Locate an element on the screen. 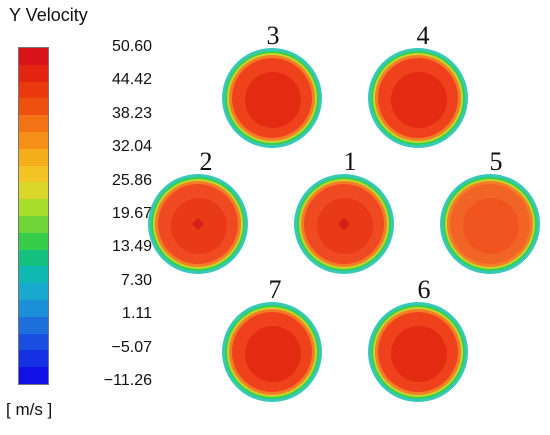  colorbar-tick-label: 32.04 is located at coordinates (131, 147).